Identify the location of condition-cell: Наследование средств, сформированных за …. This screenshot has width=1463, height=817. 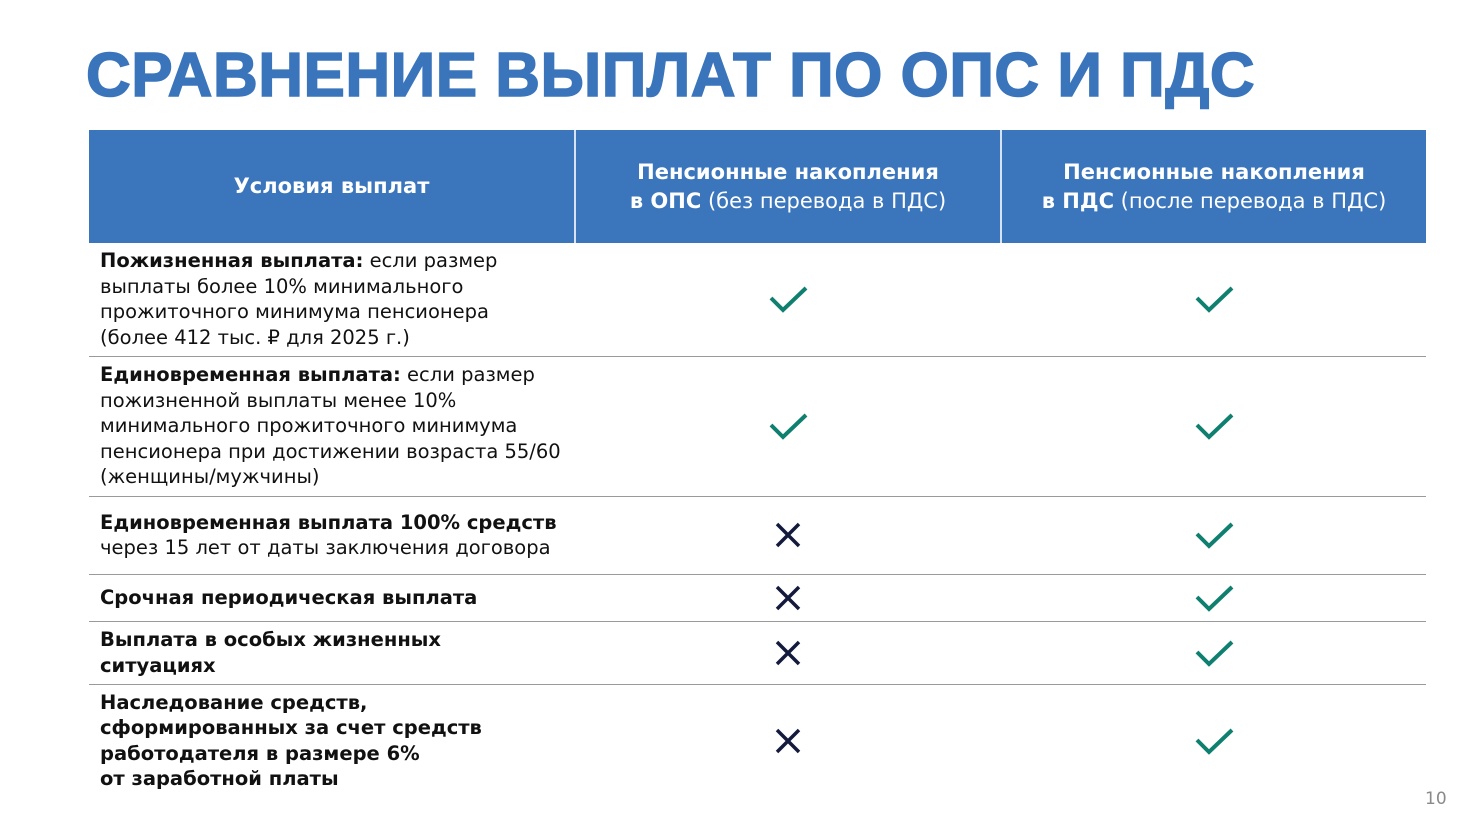
(332, 740).